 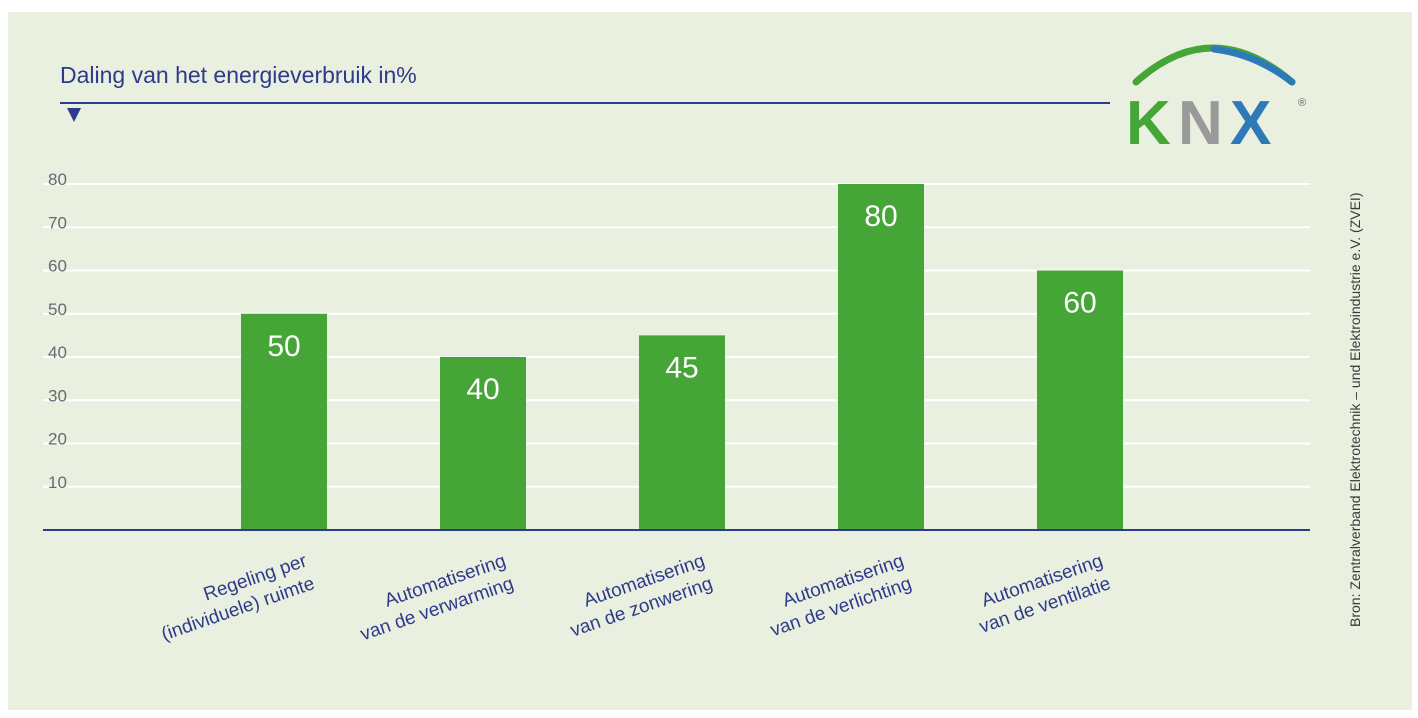 What do you see at coordinates (57, 309) in the screenshot?
I see `y-tick-label: 50` at bounding box center [57, 309].